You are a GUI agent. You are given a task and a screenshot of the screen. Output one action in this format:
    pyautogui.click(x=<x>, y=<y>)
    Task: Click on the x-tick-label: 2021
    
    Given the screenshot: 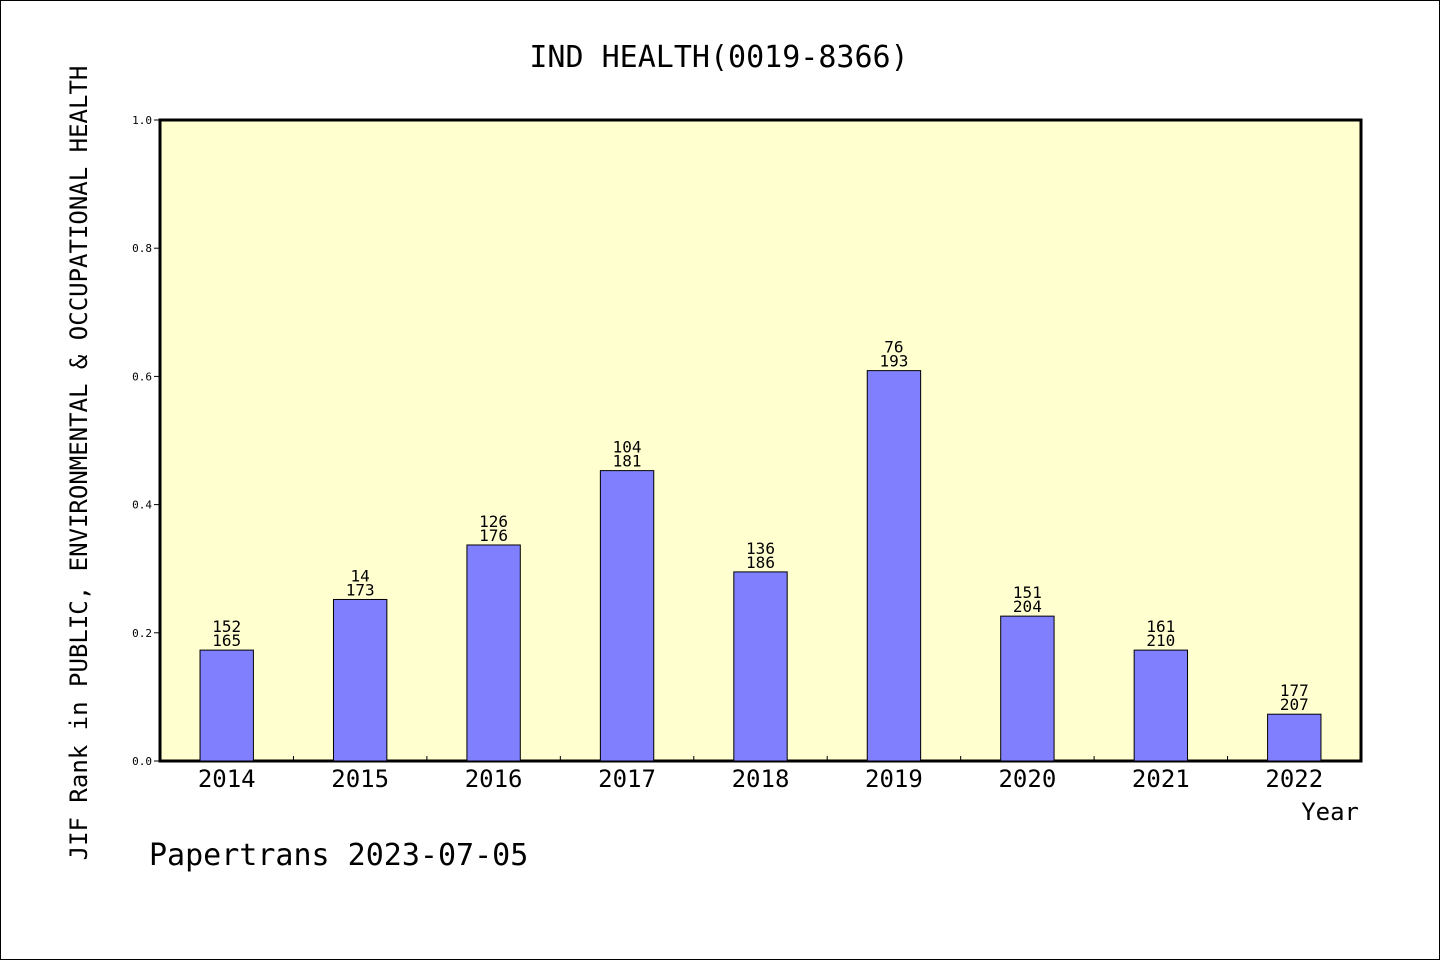 What is the action you would take?
    pyautogui.click(x=1161, y=779)
    